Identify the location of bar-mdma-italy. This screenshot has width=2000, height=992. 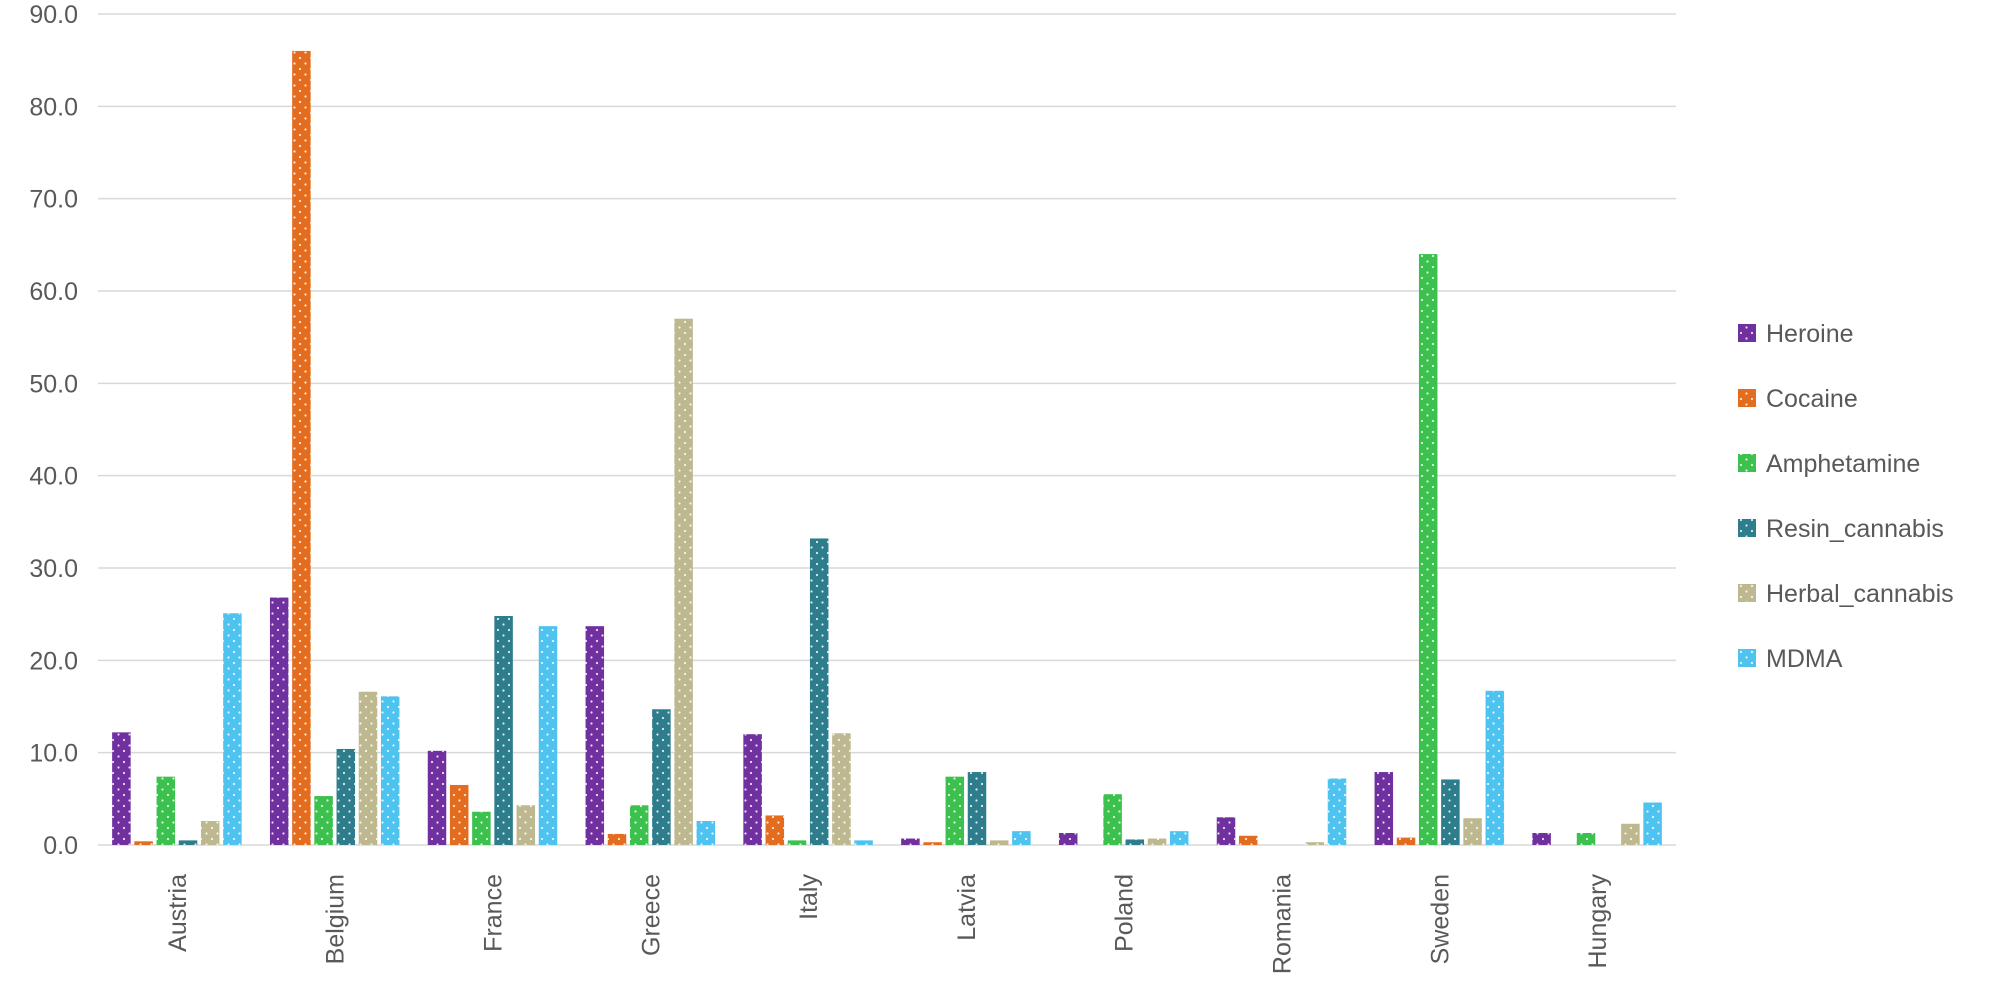
(863, 842).